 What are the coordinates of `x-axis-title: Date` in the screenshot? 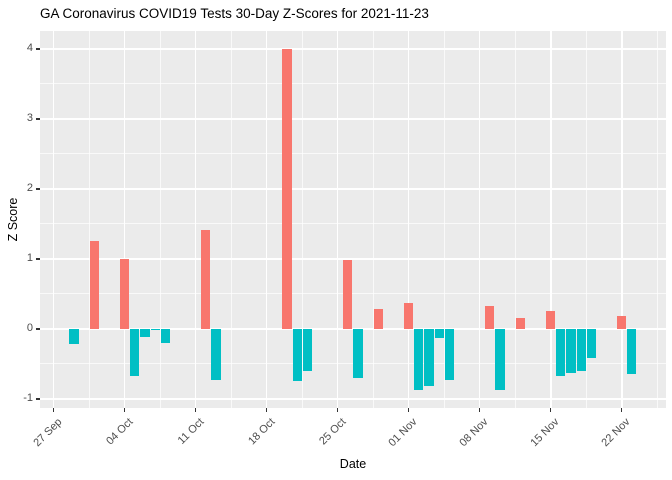 It's located at (353, 464).